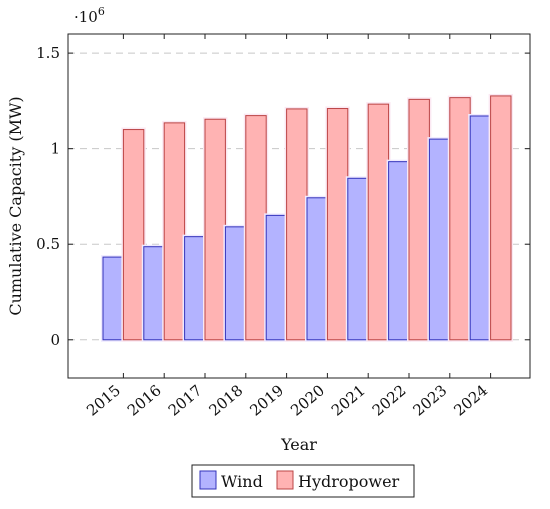  I want to click on legend-label-hydropower: Hydropower, so click(349, 481).